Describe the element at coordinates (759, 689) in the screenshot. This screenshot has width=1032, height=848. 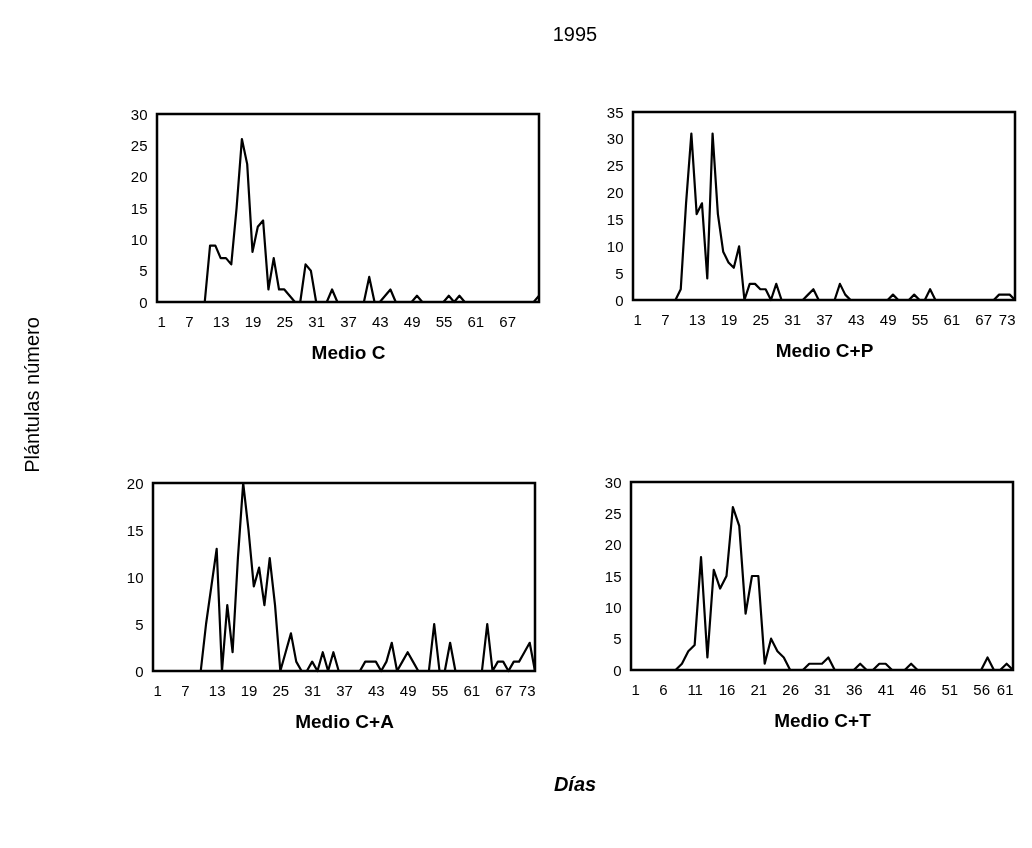
I see `x-tick-label: 21` at that location.